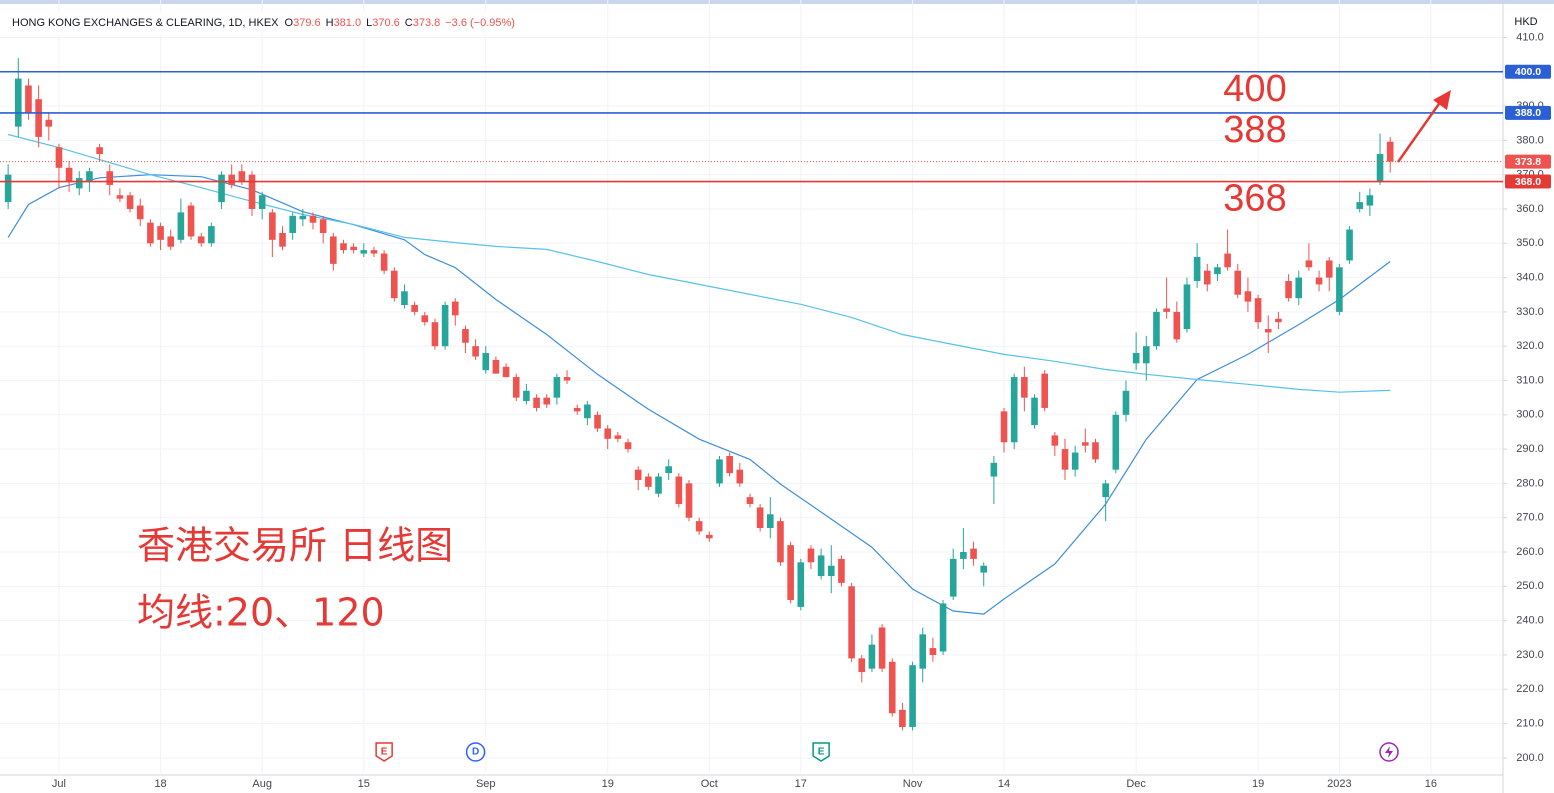 Image resolution: width=1554 pixels, height=793 pixels. I want to click on y-tick-label: 380.0, so click(1530, 140).